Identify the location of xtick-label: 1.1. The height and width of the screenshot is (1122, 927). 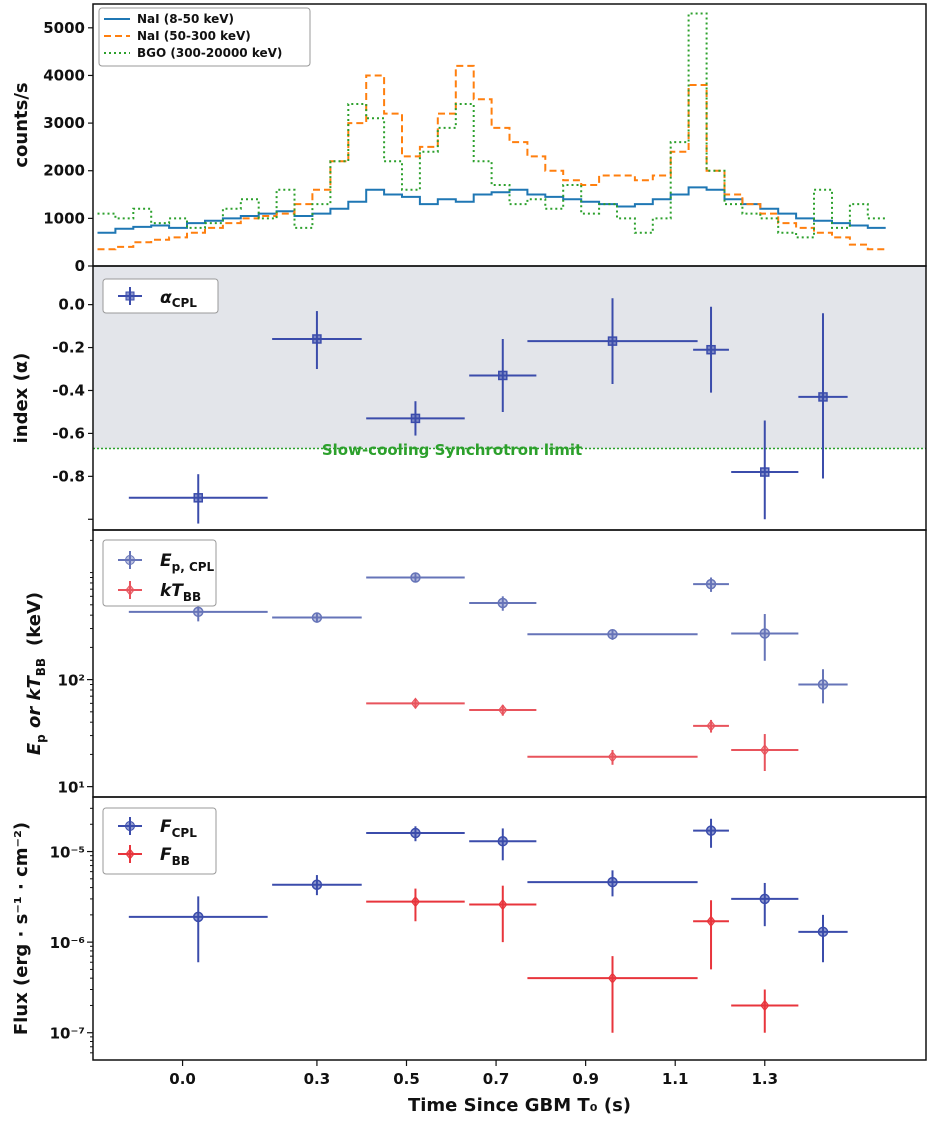
(675, 1079).